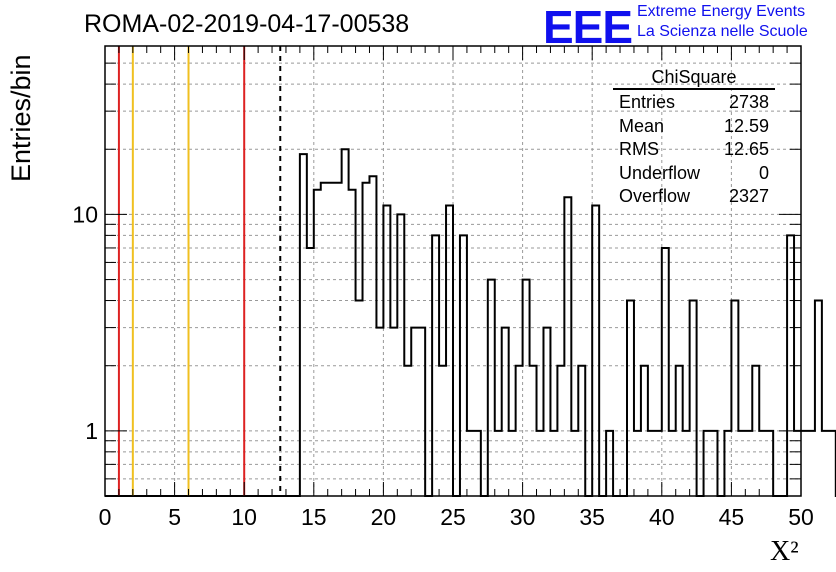 This screenshot has width=836, height=572. What do you see at coordinates (763, 172) in the screenshot?
I see `stats-value: 0` at bounding box center [763, 172].